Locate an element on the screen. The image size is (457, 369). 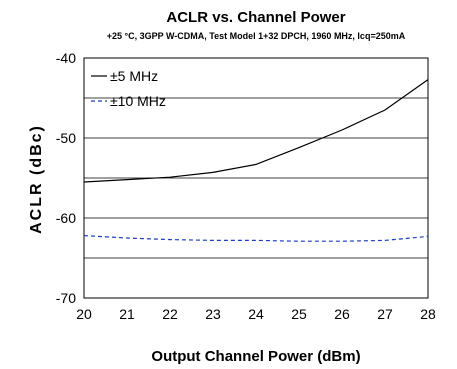
y-tick-label: -50 is located at coordinates (66, 138).